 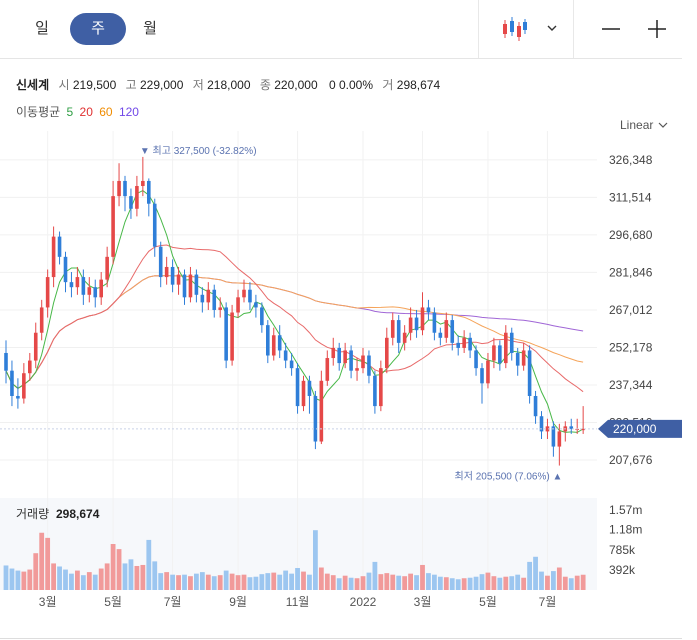 What do you see at coordinates (657, 29) in the screenshot?
I see `zoom-in-button` at bounding box center [657, 29].